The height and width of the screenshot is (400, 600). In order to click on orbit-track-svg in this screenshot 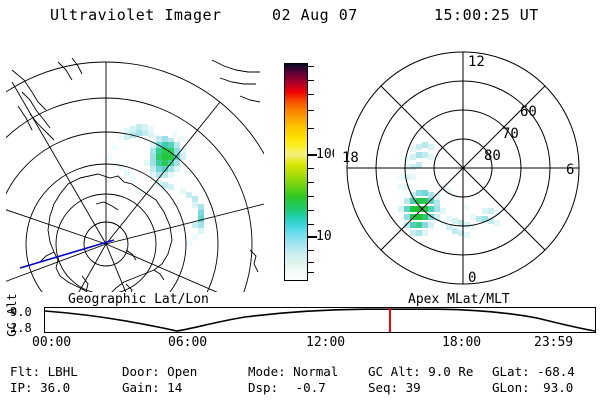, I will do `click(320, 320)`.